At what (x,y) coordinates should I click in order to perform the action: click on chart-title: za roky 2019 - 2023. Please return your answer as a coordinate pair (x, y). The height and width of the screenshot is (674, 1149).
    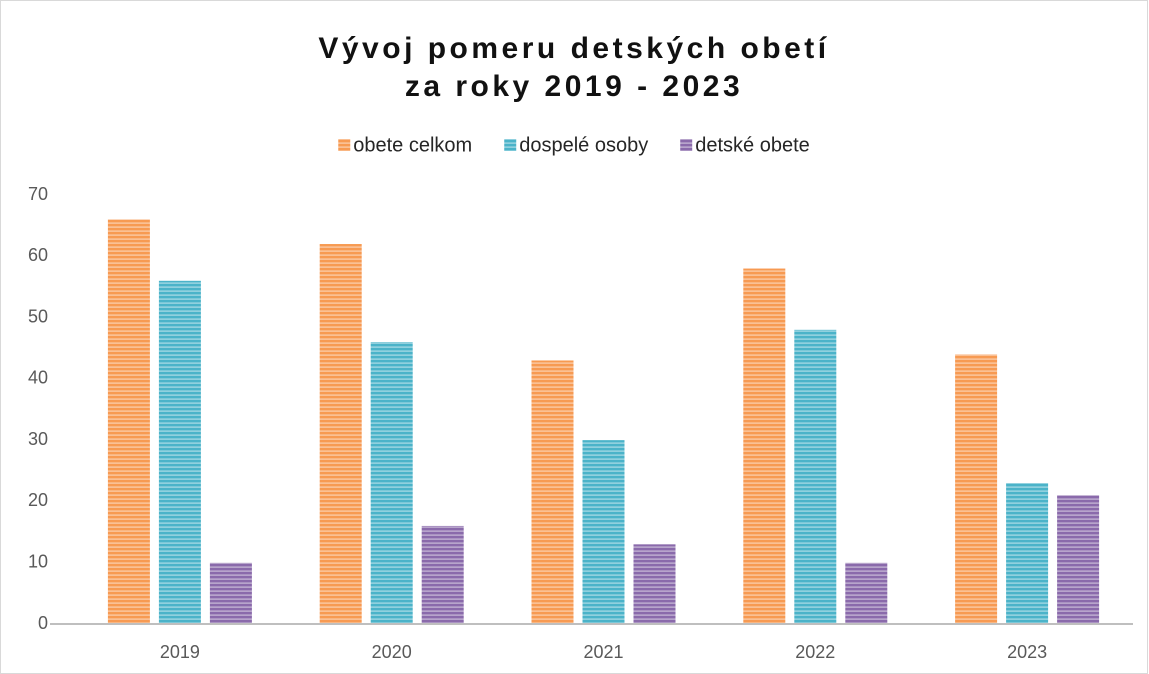
    Looking at the image, I should click on (574, 86).